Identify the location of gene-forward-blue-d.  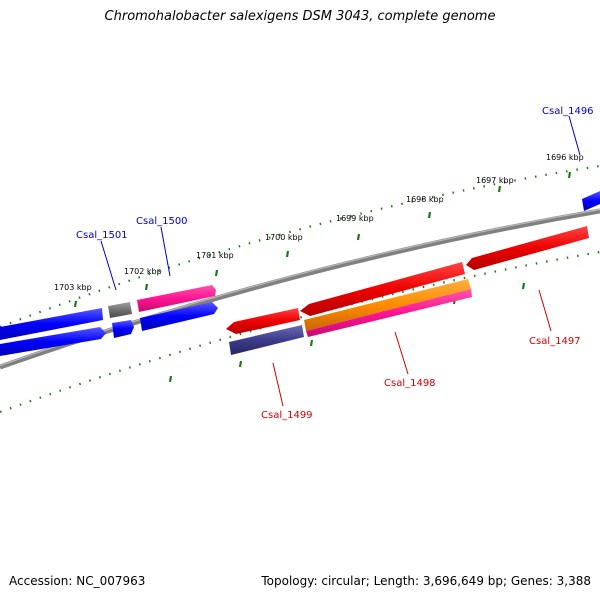
(53, 341).